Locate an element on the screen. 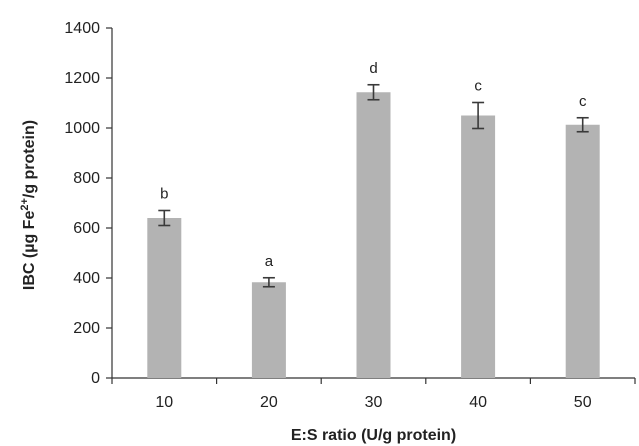  x-tick-label: 10 is located at coordinates (164, 402).